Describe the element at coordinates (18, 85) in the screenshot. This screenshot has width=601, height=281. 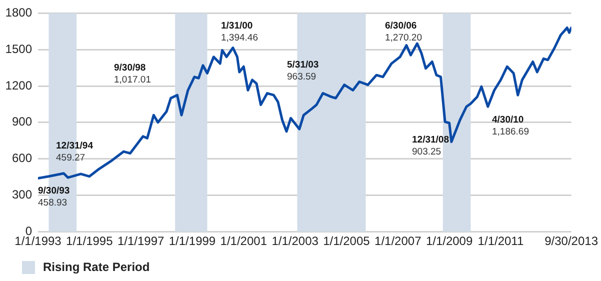
I see `y-tick-label: 1200` at that location.